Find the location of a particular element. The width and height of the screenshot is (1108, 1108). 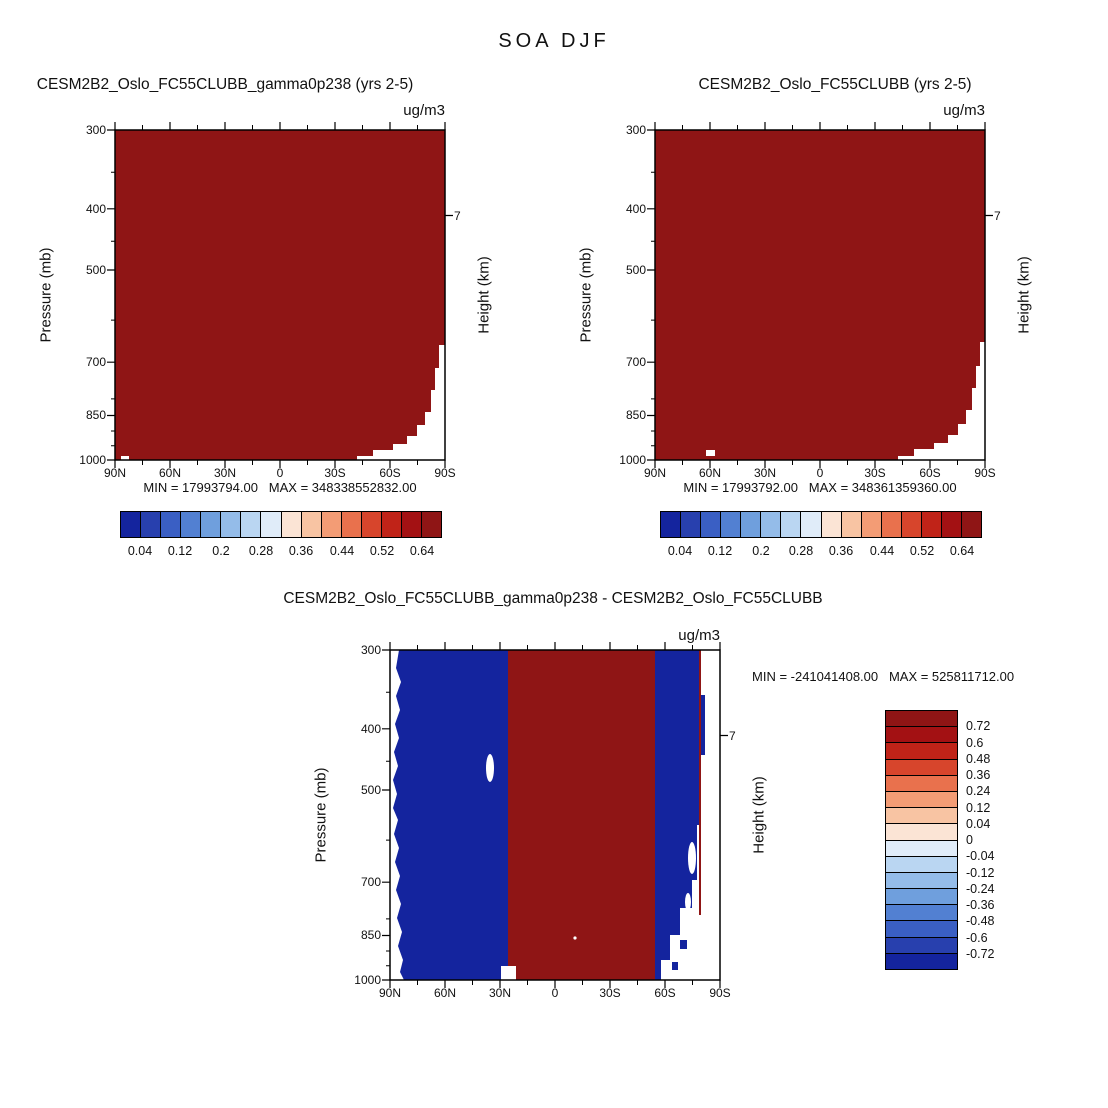

panel1-colorbar is located at coordinates (281, 524).